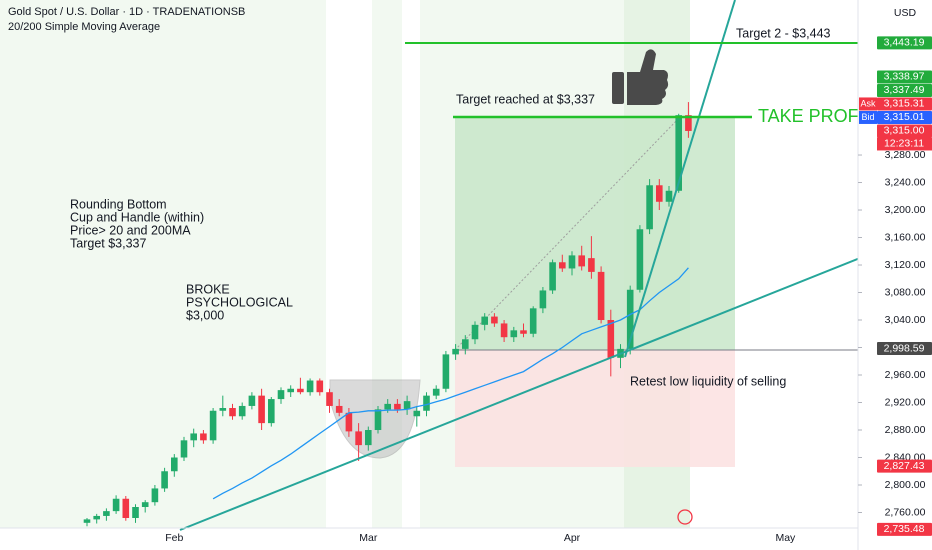 The height and width of the screenshot is (550, 932). Describe the element at coordinates (708, 381) in the screenshot. I see `annotation: Retest low liquidity of selling` at that location.